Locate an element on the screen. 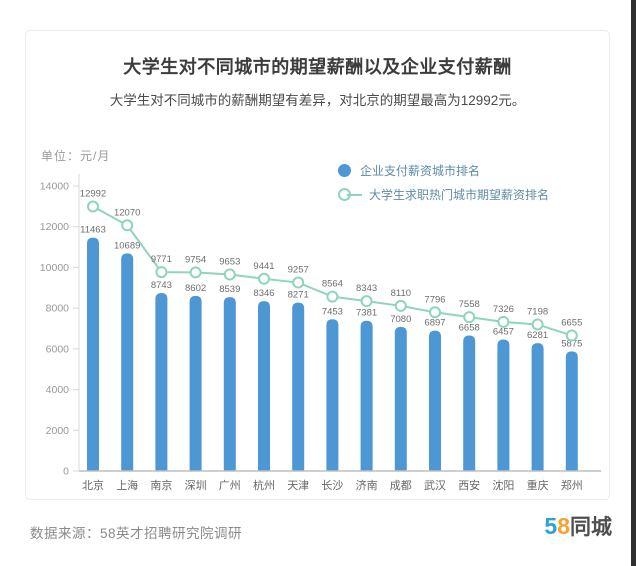 The width and height of the screenshot is (636, 566). y-tick-label: 0 is located at coordinates (66, 472).